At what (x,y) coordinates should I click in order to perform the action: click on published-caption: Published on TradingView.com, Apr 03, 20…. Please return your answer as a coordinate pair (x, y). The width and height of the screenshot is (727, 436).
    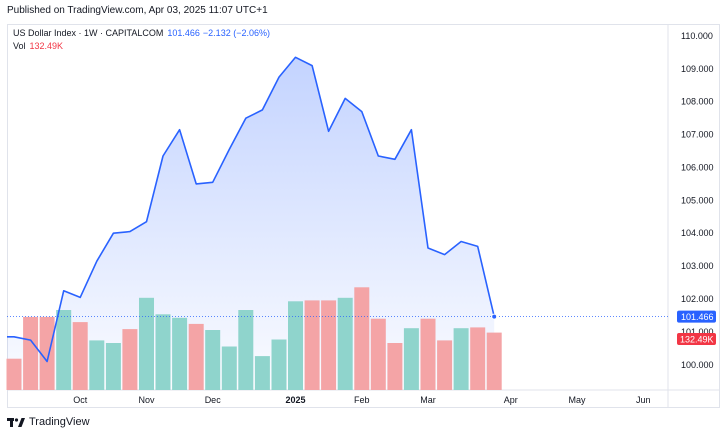
    Looking at the image, I should click on (137, 10).